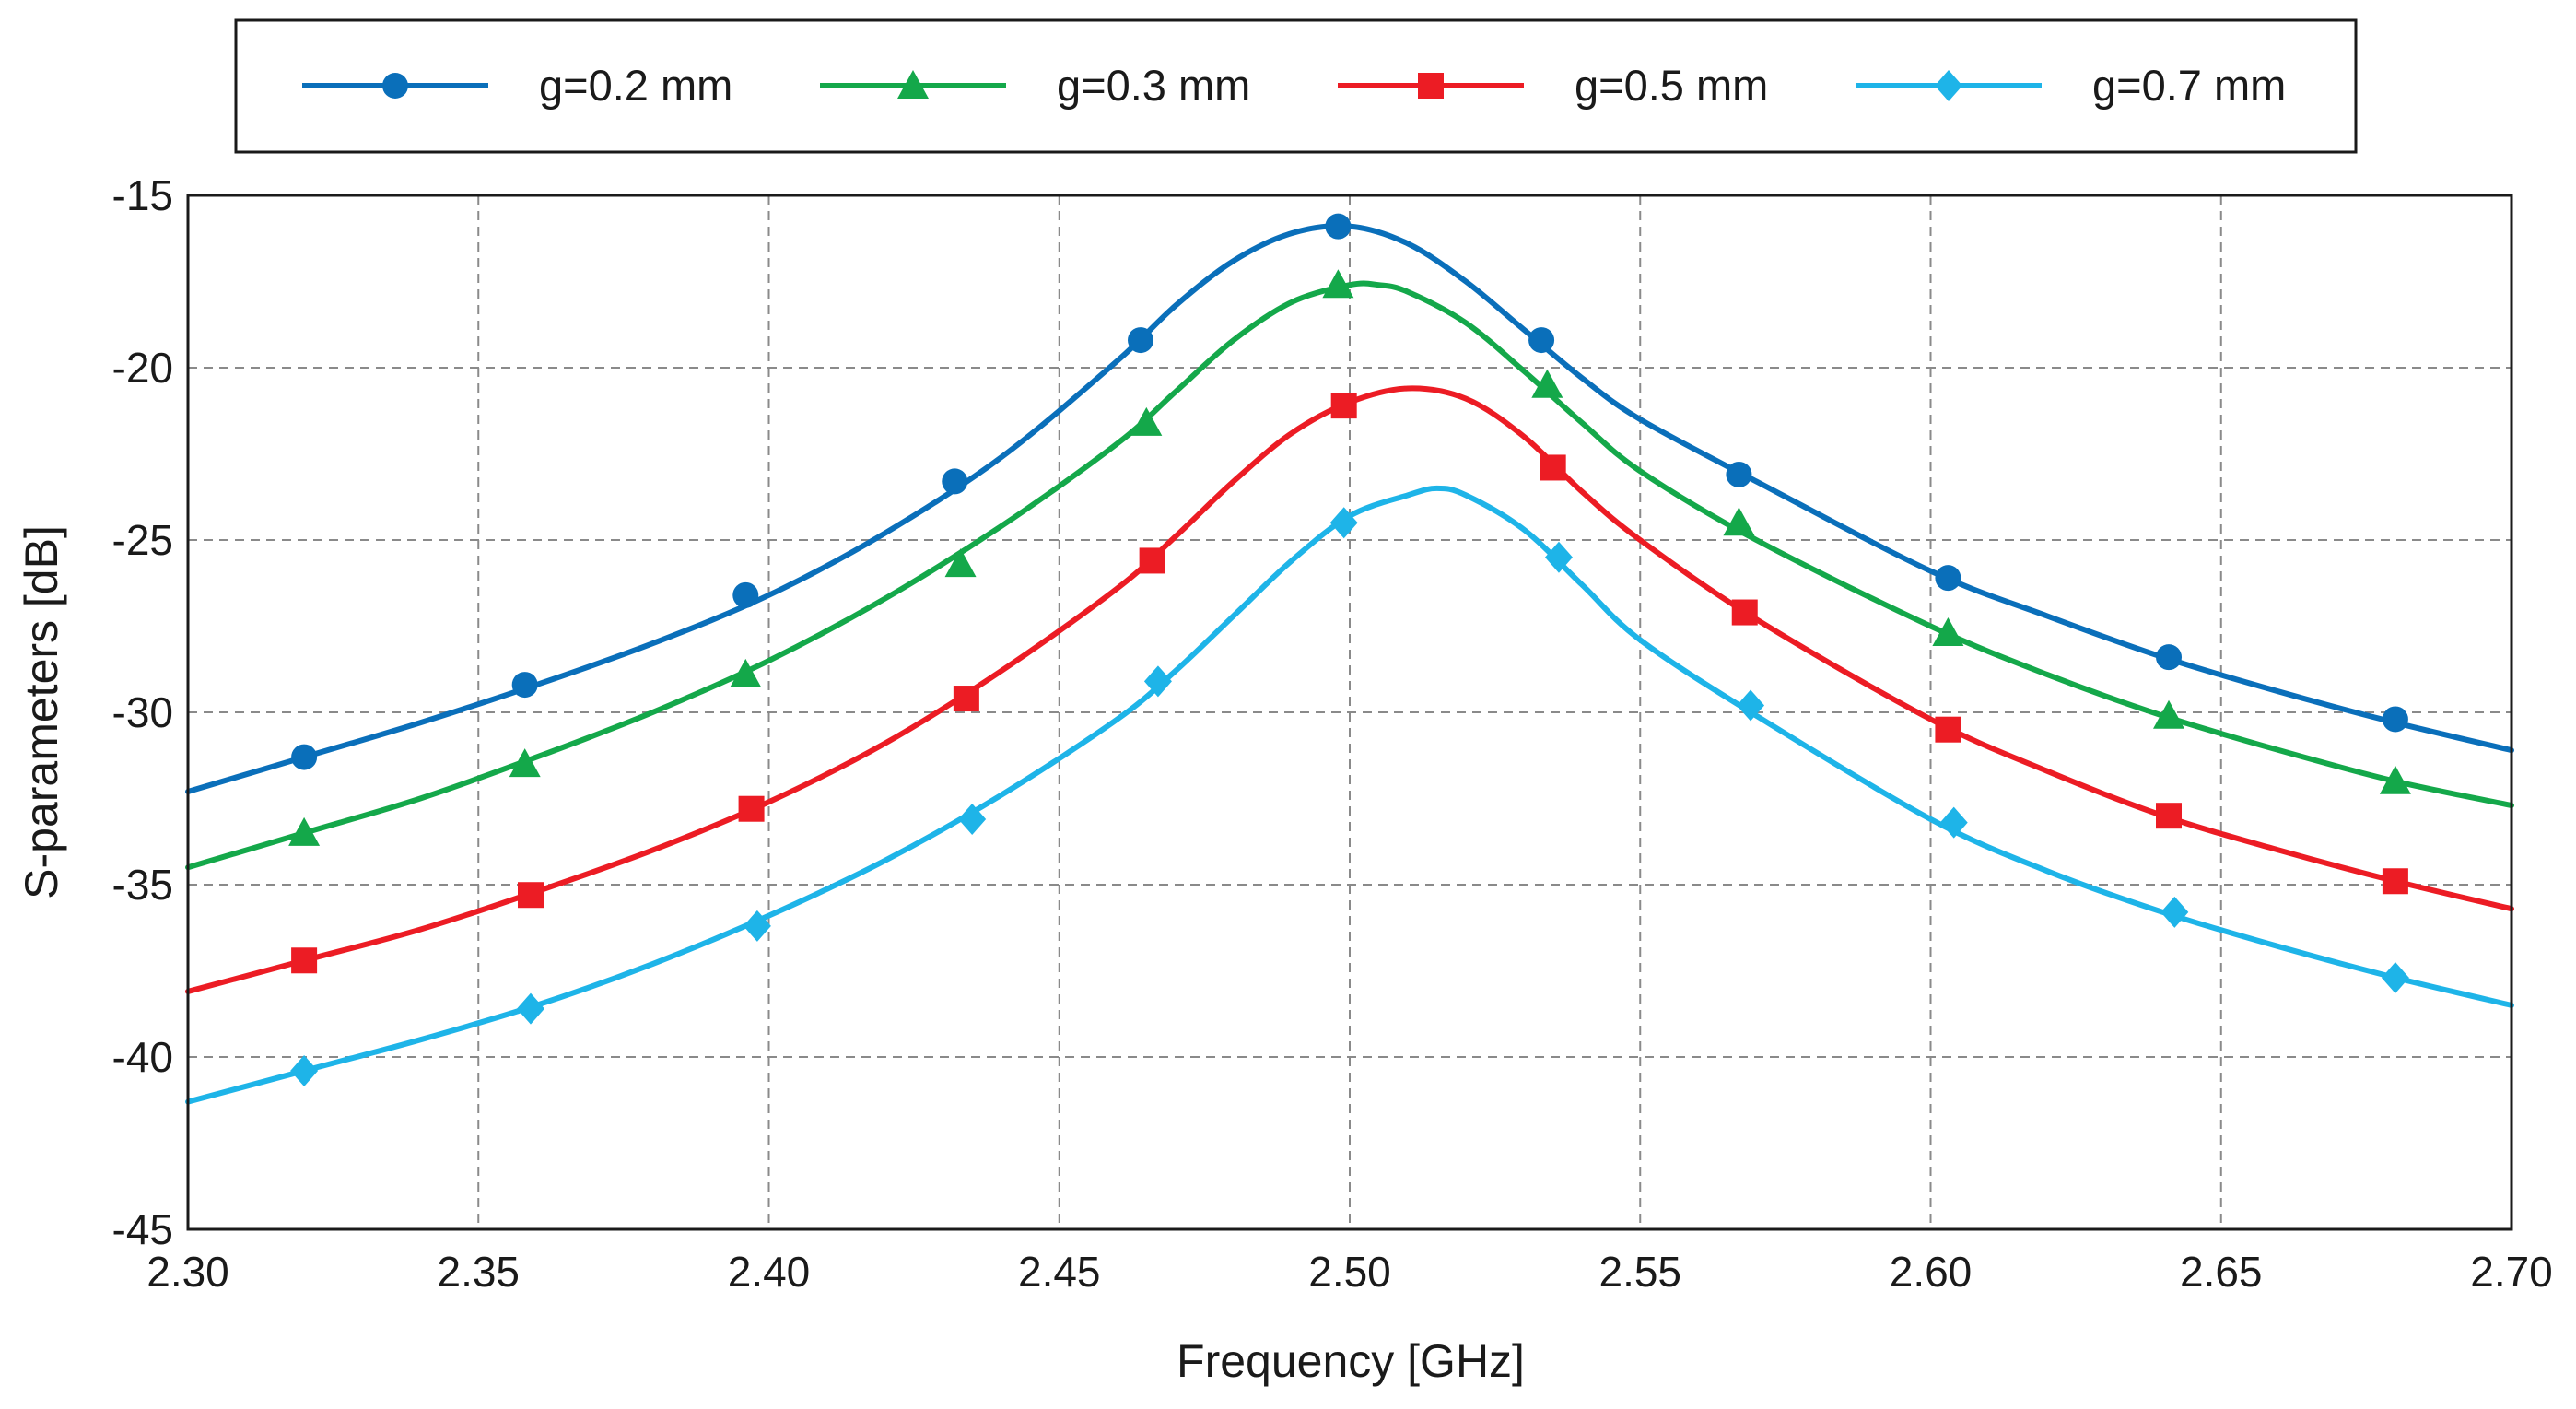 The width and height of the screenshot is (2576, 1409). Describe the element at coordinates (142, 712) in the screenshot. I see `y-tick-label: -30` at that location.